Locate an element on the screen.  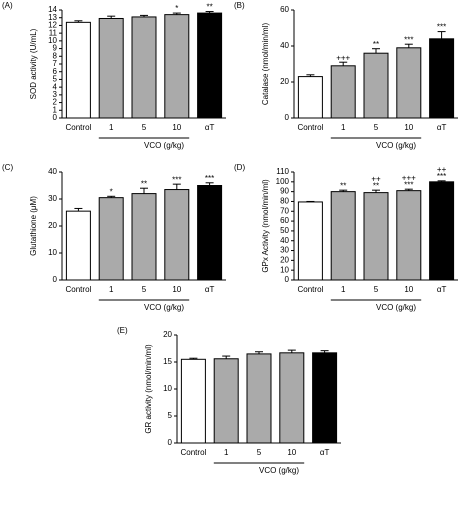
y-tick-label: 15 is located at coordinates (167, 361).